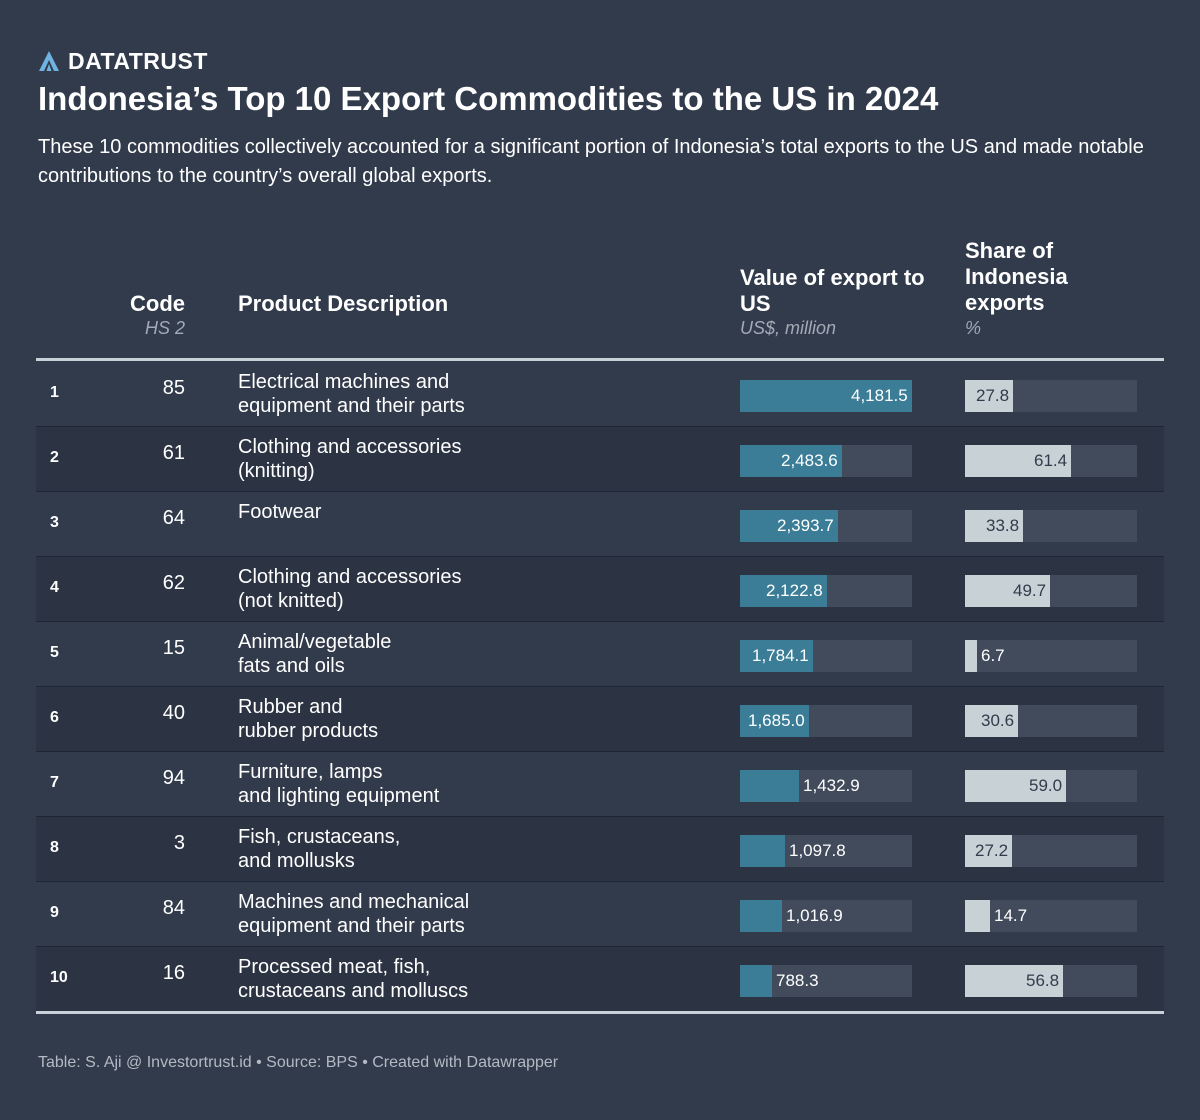 The height and width of the screenshot is (1120, 1200). What do you see at coordinates (600, 719) in the screenshot?
I see `table-row: 6 40 Rubber and rubber products 1,685.0 30.6` at bounding box center [600, 719].